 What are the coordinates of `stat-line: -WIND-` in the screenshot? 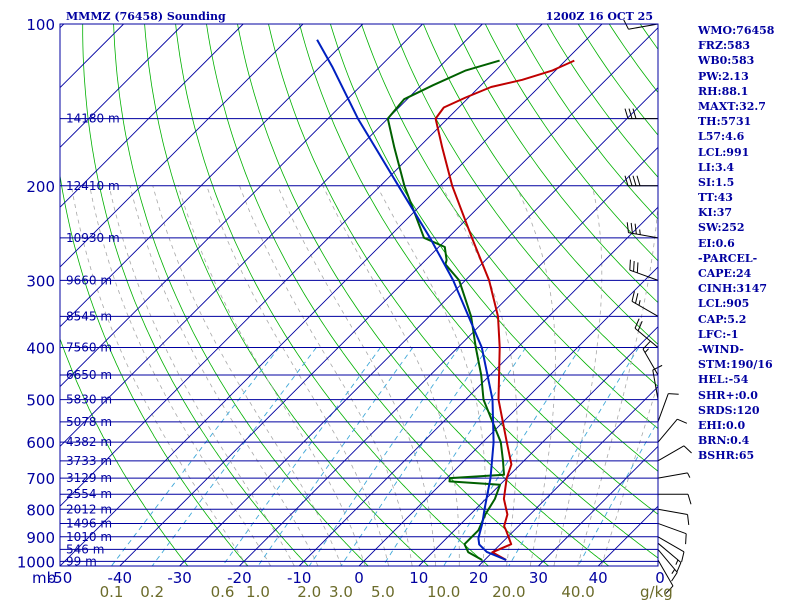 It's located at (721, 349).